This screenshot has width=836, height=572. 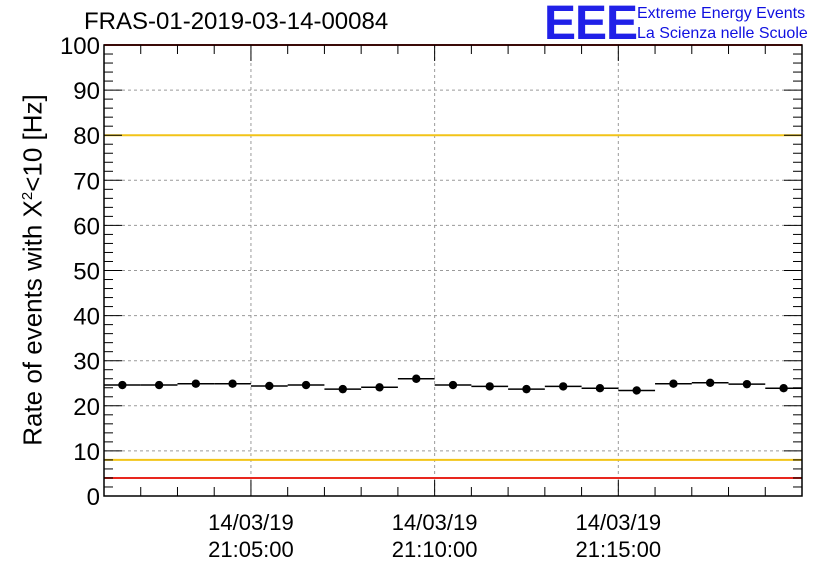 I want to click on y-tick-label: 60, so click(x=86, y=226).